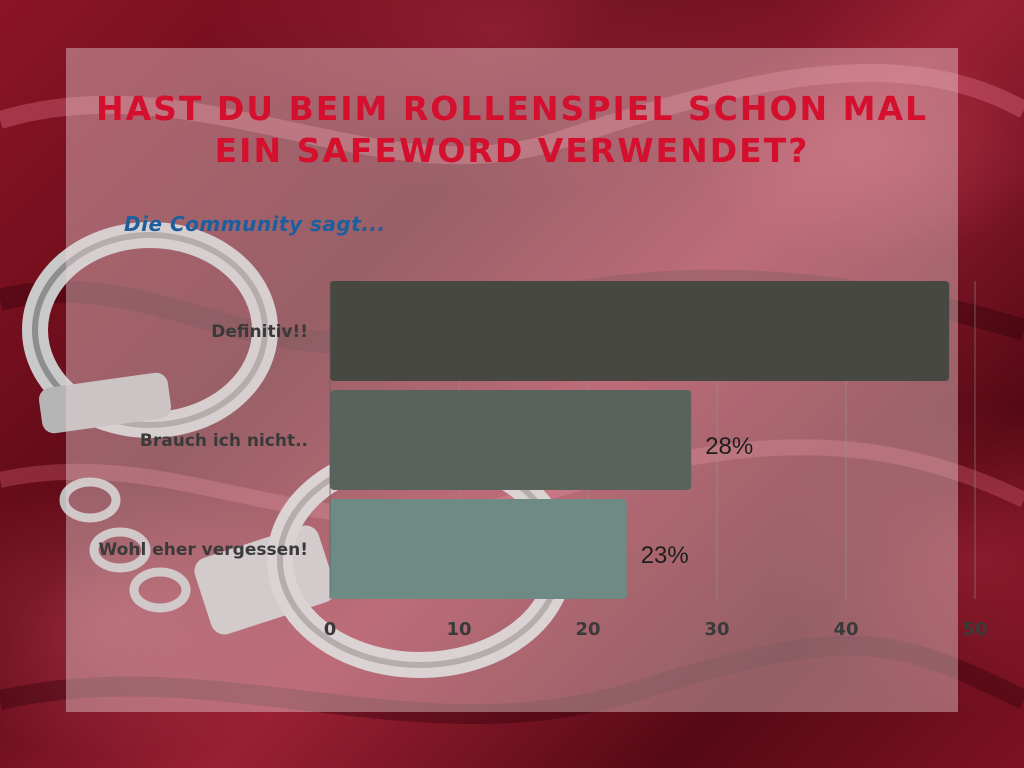  I want to click on x-tick-label-50: 50, so click(974, 629).